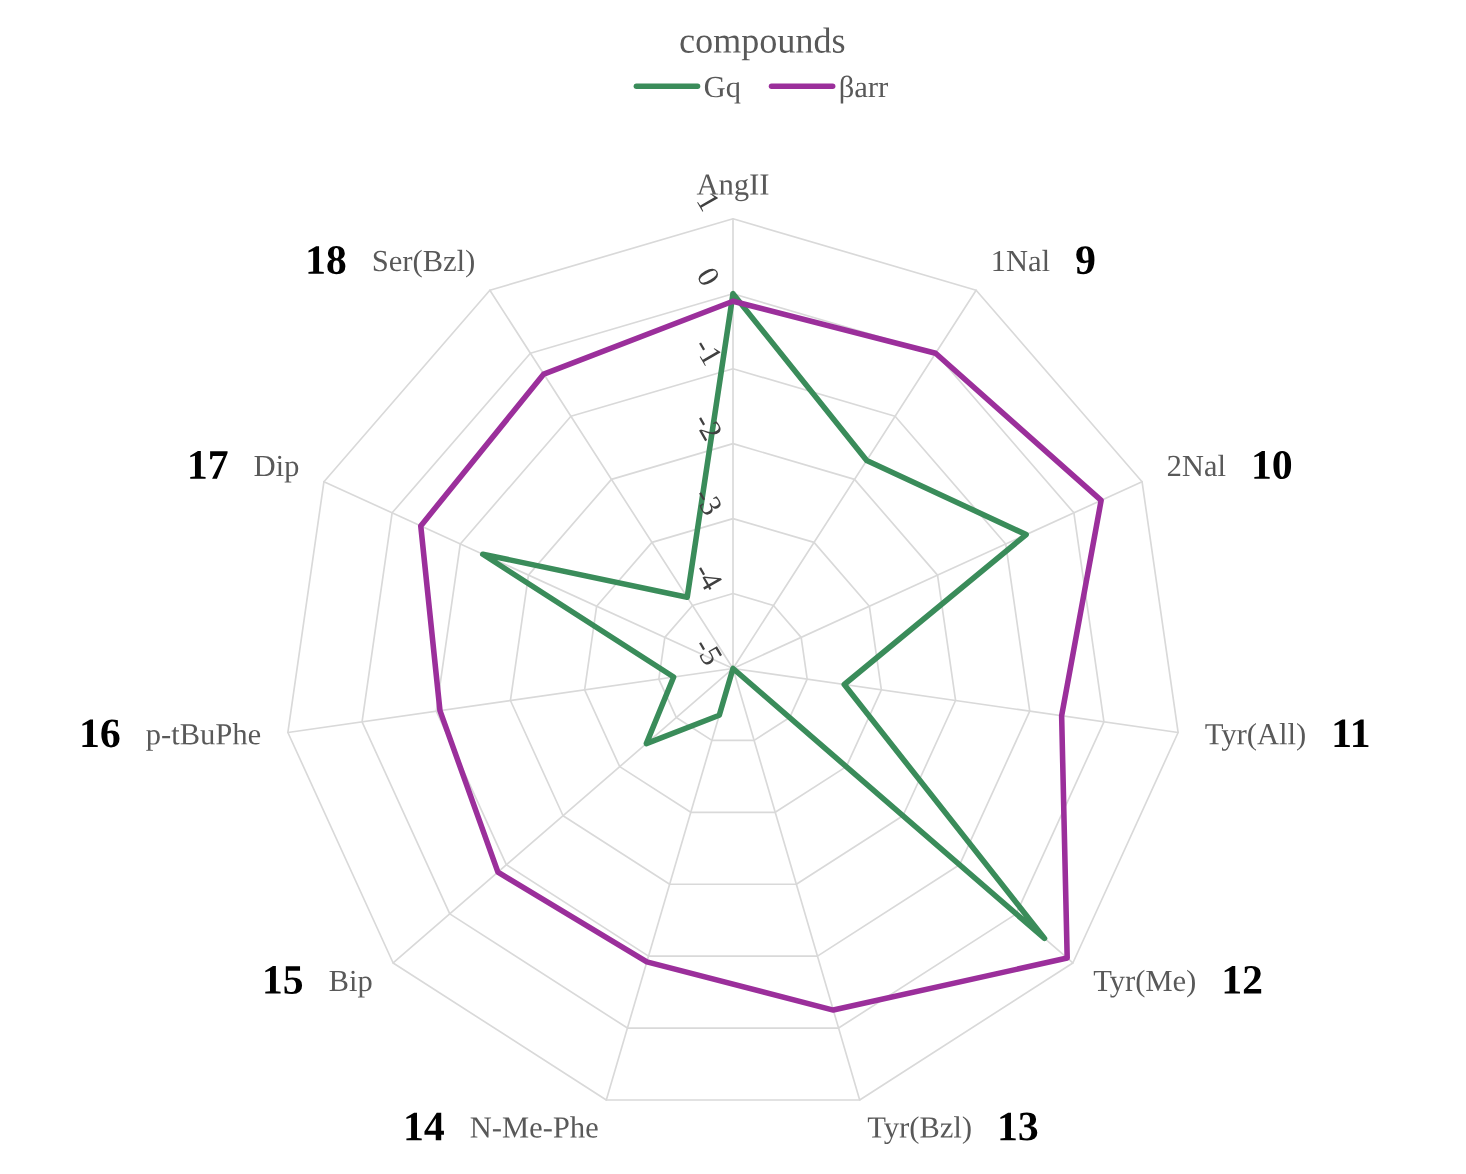 This screenshot has width=1466, height=1174. I want to click on y-tick-label: -3, so click(708, 501).